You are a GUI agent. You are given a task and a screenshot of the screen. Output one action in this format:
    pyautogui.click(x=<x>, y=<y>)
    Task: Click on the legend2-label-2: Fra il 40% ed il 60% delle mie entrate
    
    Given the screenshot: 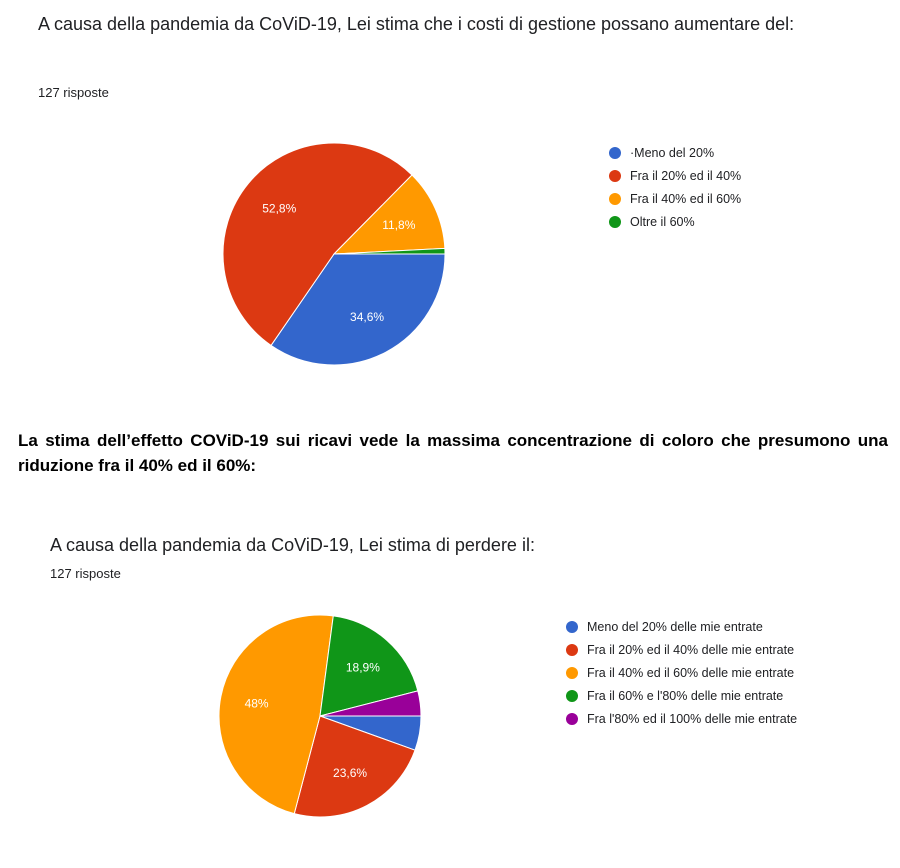 What is the action you would take?
    pyautogui.click(x=691, y=672)
    